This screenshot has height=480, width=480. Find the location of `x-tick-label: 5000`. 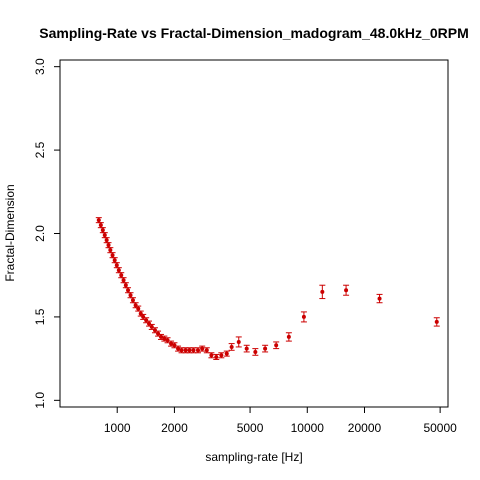

x-tick-label: 5000 is located at coordinates (250, 428).